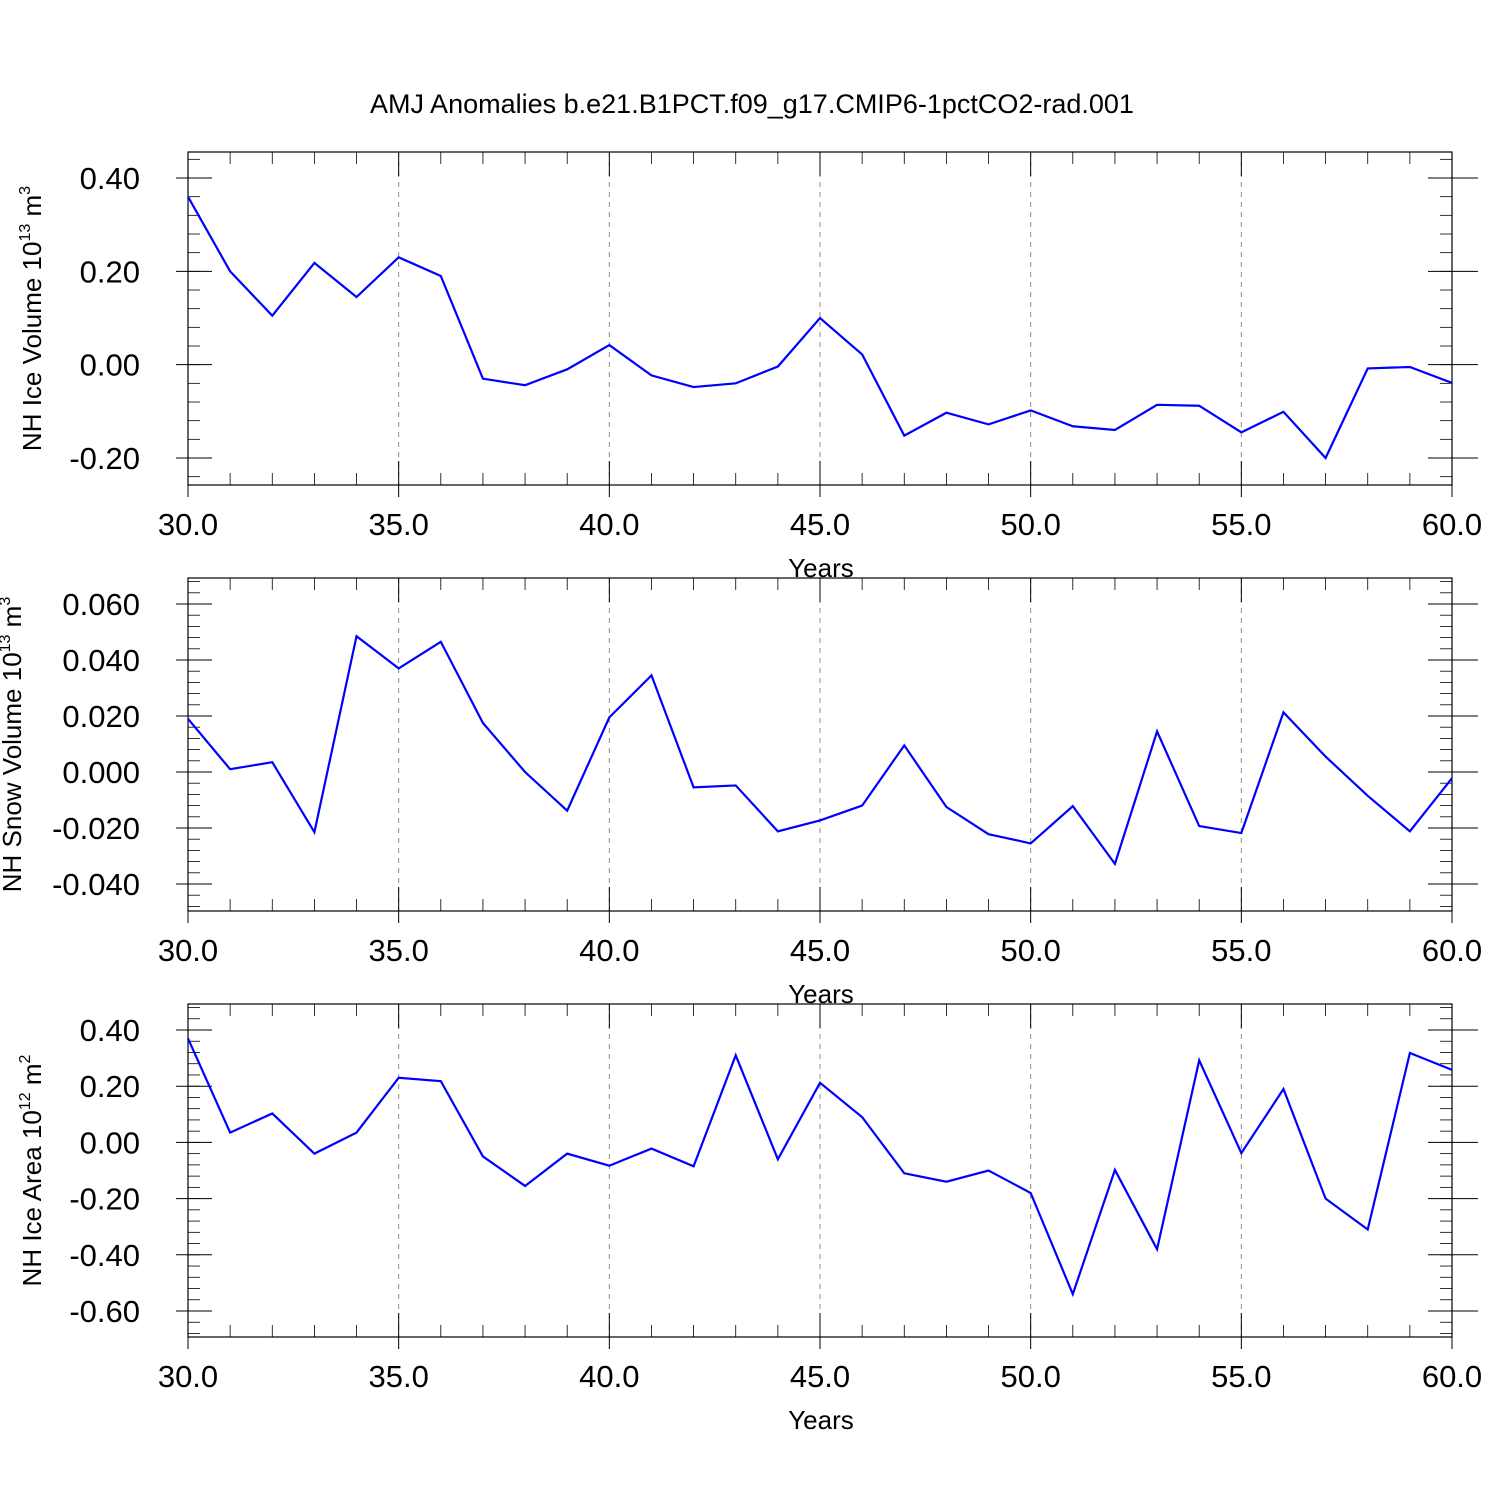 This screenshot has height=1500, width=1500. I want to click on ice-volume-x-tick-label: 30.0, so click(188, 524).